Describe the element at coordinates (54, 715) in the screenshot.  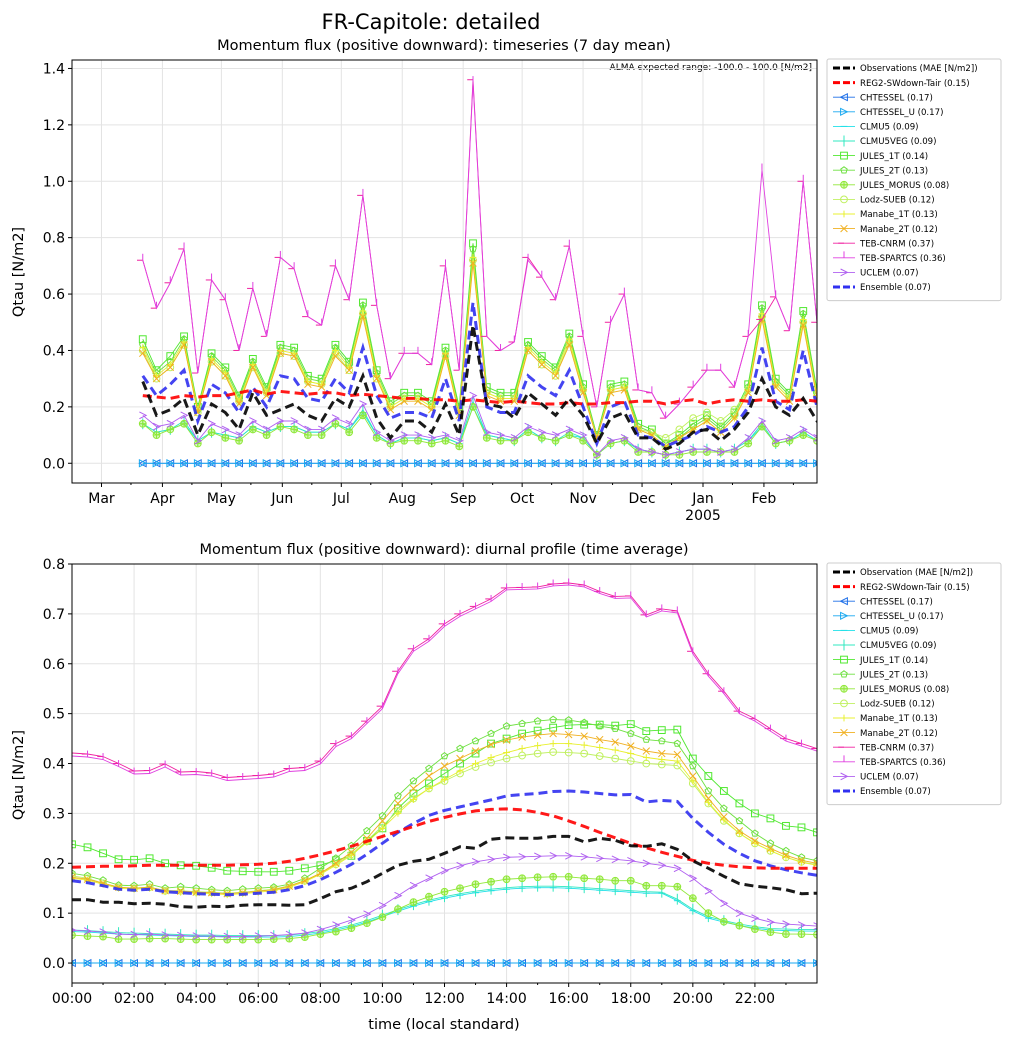
I see `diurnal-ytick-label: 0.5` at that location.